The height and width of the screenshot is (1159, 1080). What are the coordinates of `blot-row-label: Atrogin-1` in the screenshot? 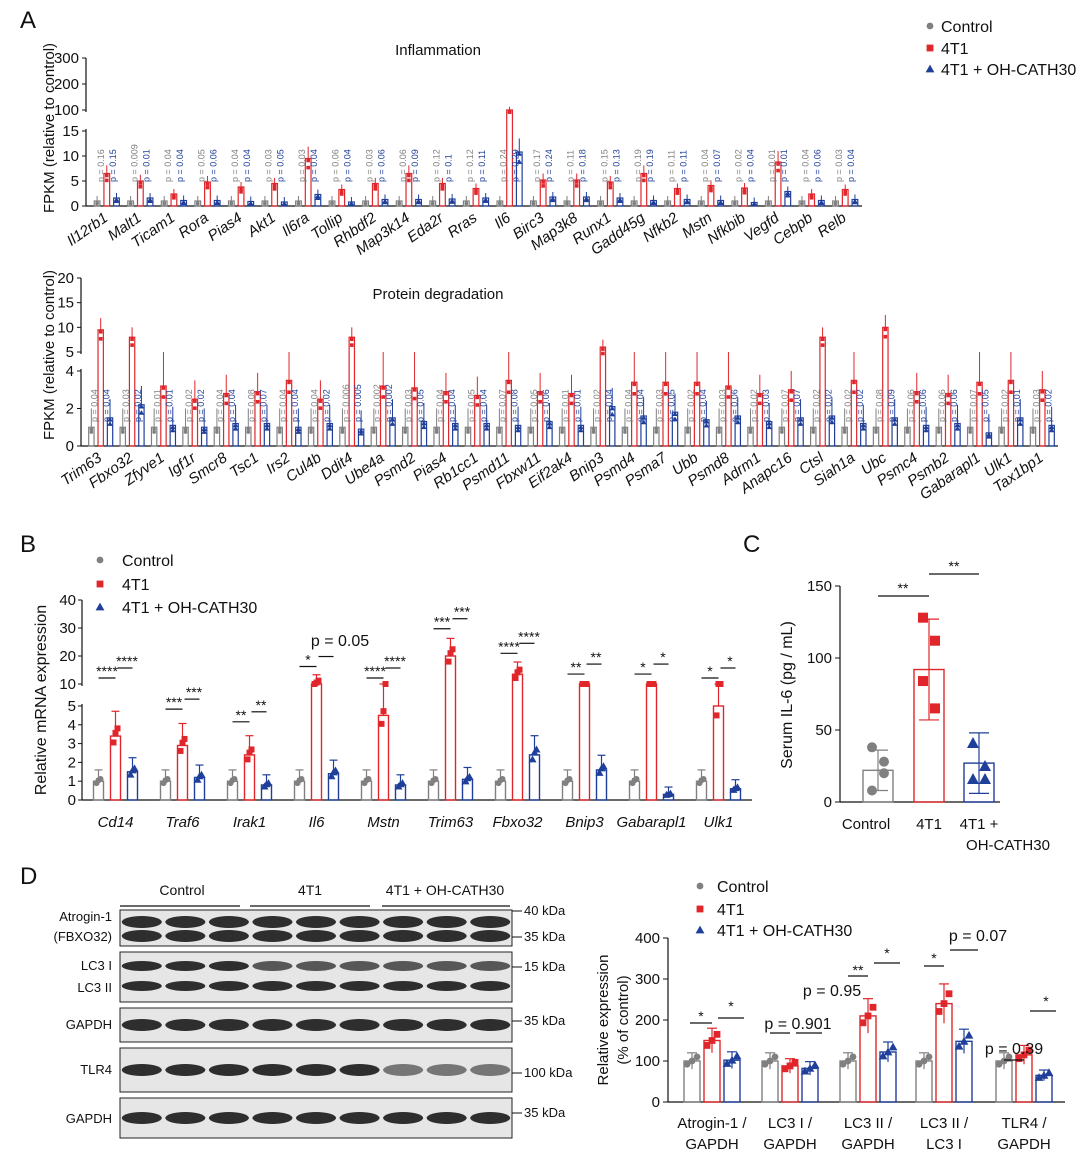 It's located at (85, 916).